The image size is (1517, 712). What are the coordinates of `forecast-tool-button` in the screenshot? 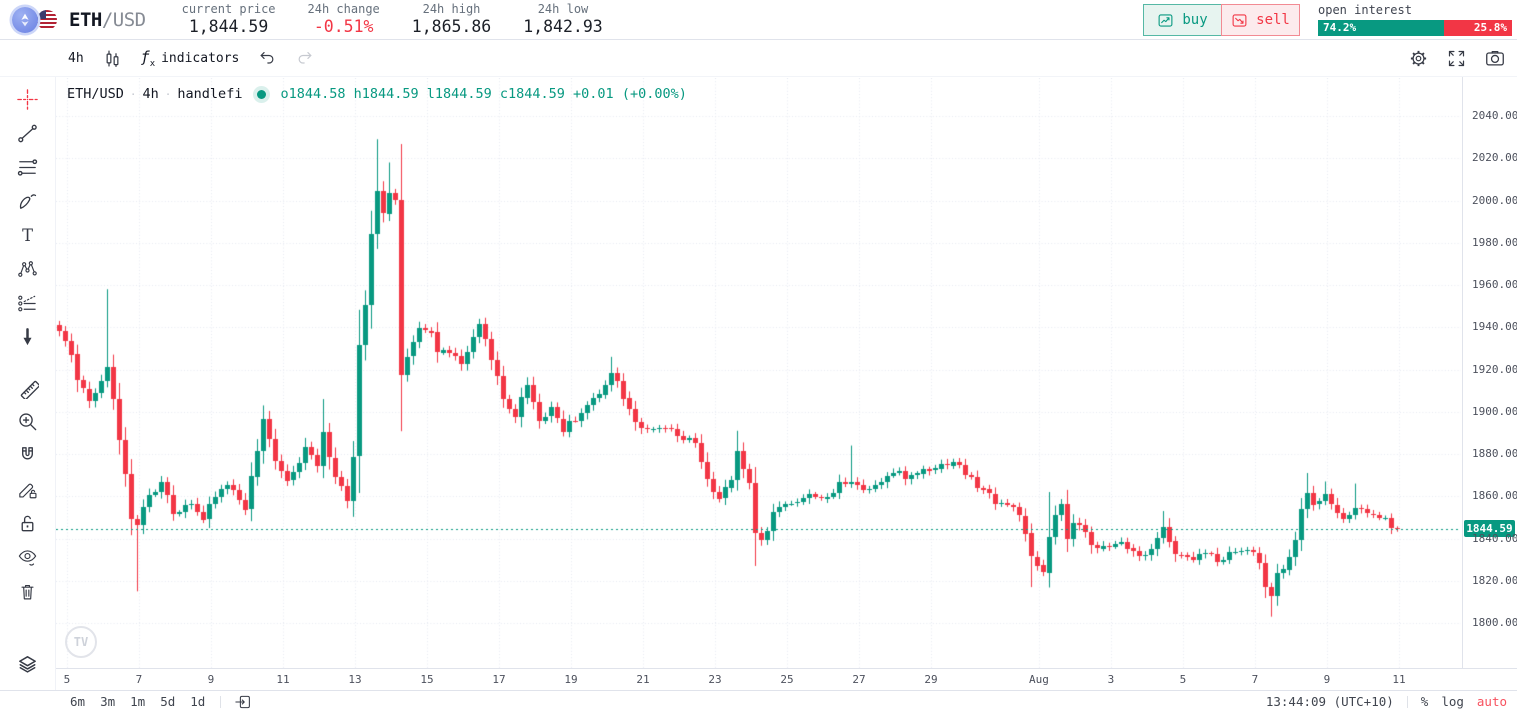 It's located at (28, 303).